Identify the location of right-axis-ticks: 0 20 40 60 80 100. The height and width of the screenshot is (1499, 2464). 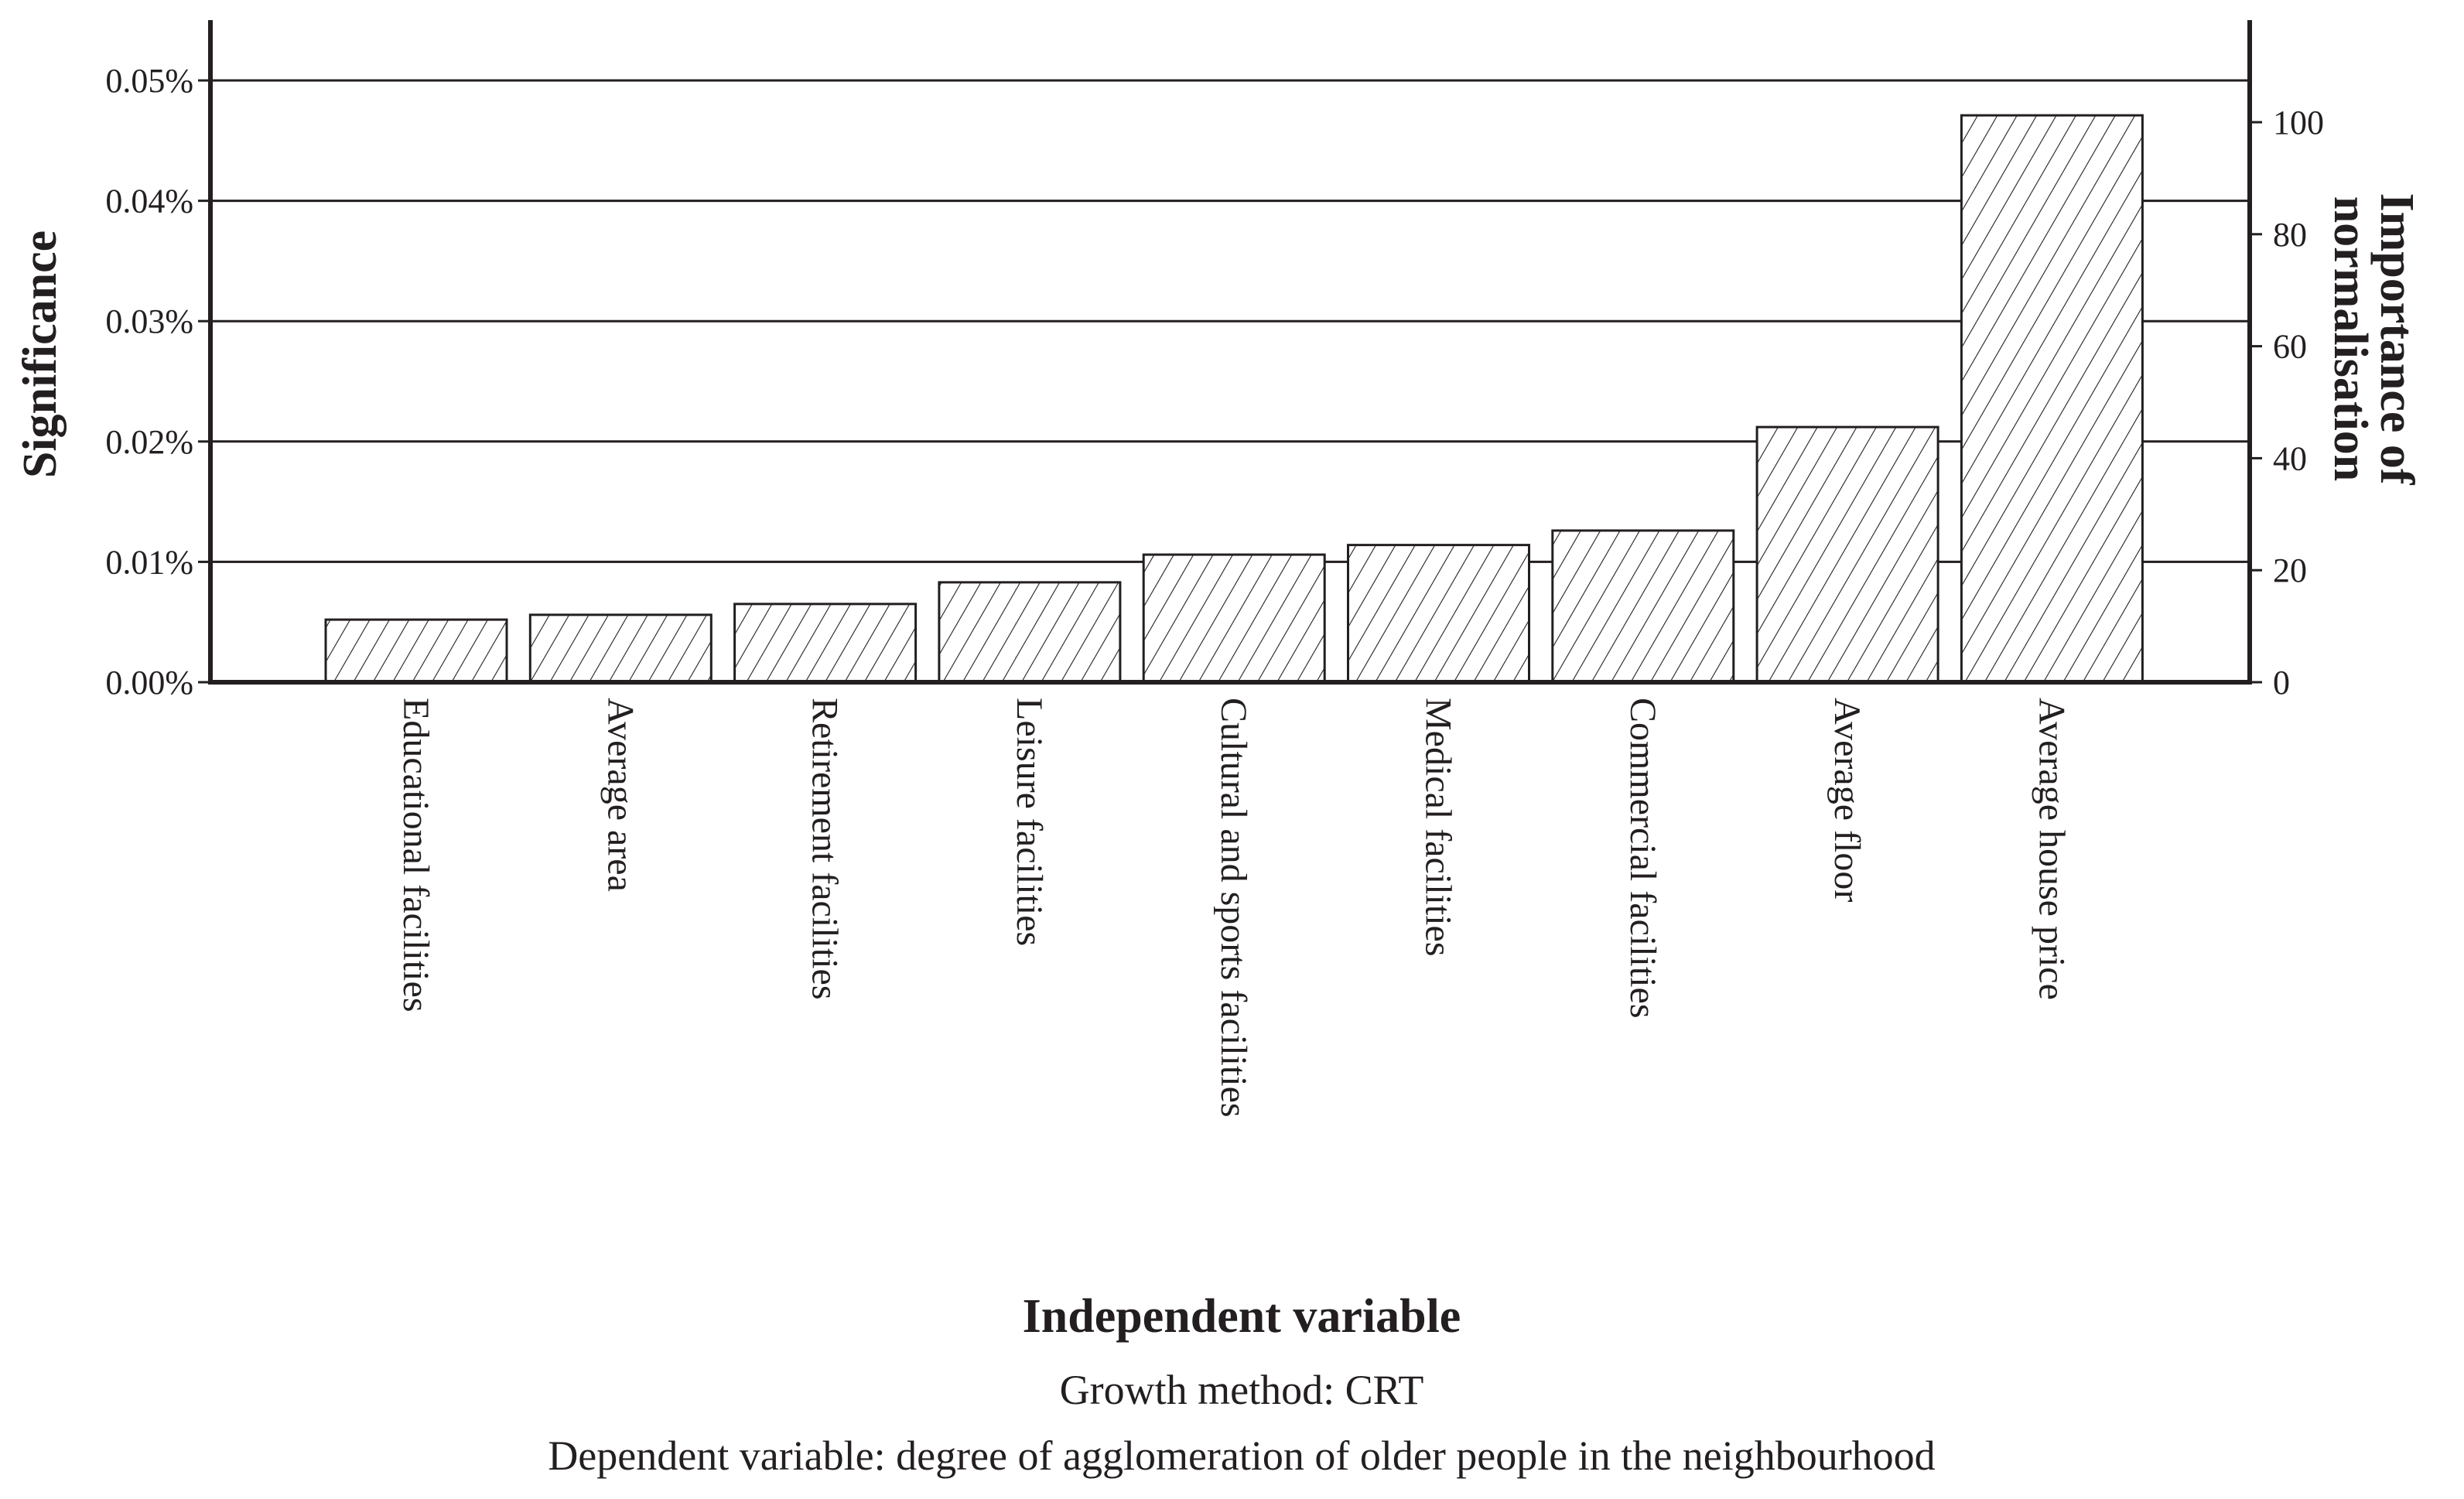
(2287, 403).